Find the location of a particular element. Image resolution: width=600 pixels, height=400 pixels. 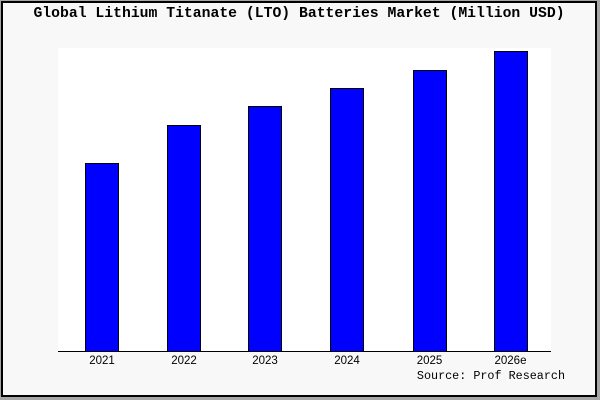

bar-2025 is located at coordinates (429, 210).